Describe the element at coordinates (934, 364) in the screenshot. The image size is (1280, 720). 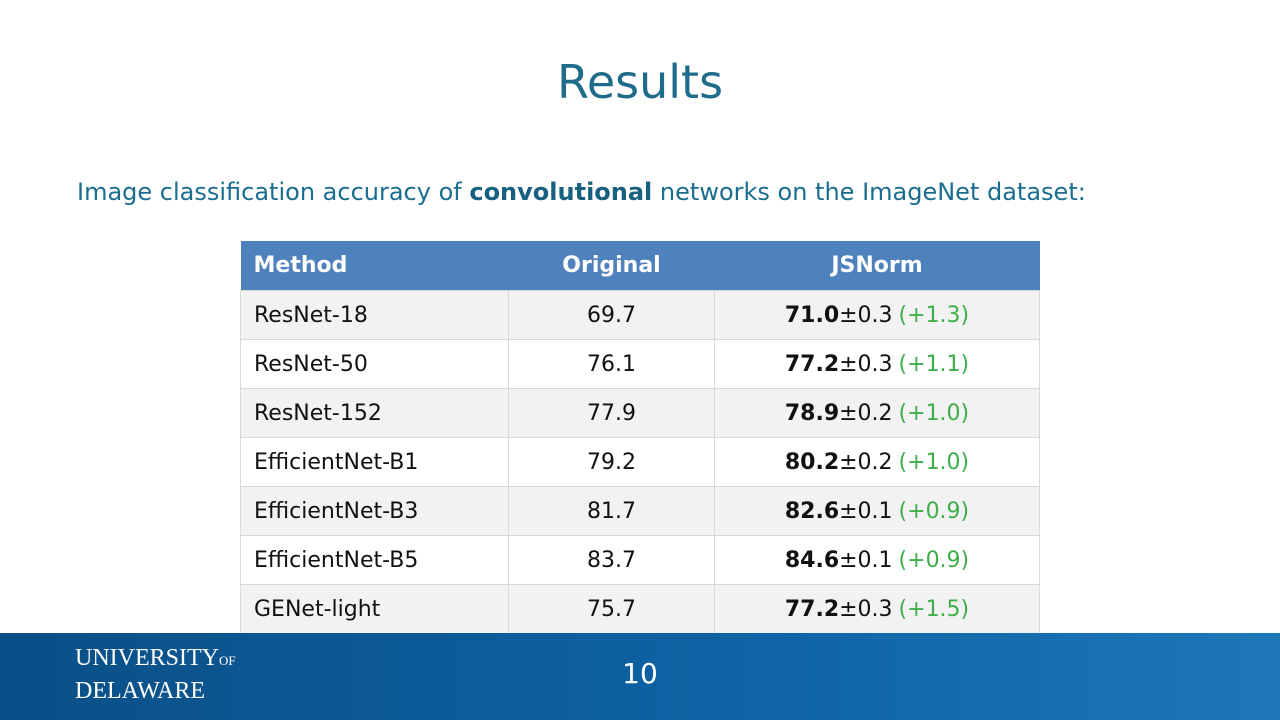
I see `jsnorm-gain: (+1.1)` at that location.